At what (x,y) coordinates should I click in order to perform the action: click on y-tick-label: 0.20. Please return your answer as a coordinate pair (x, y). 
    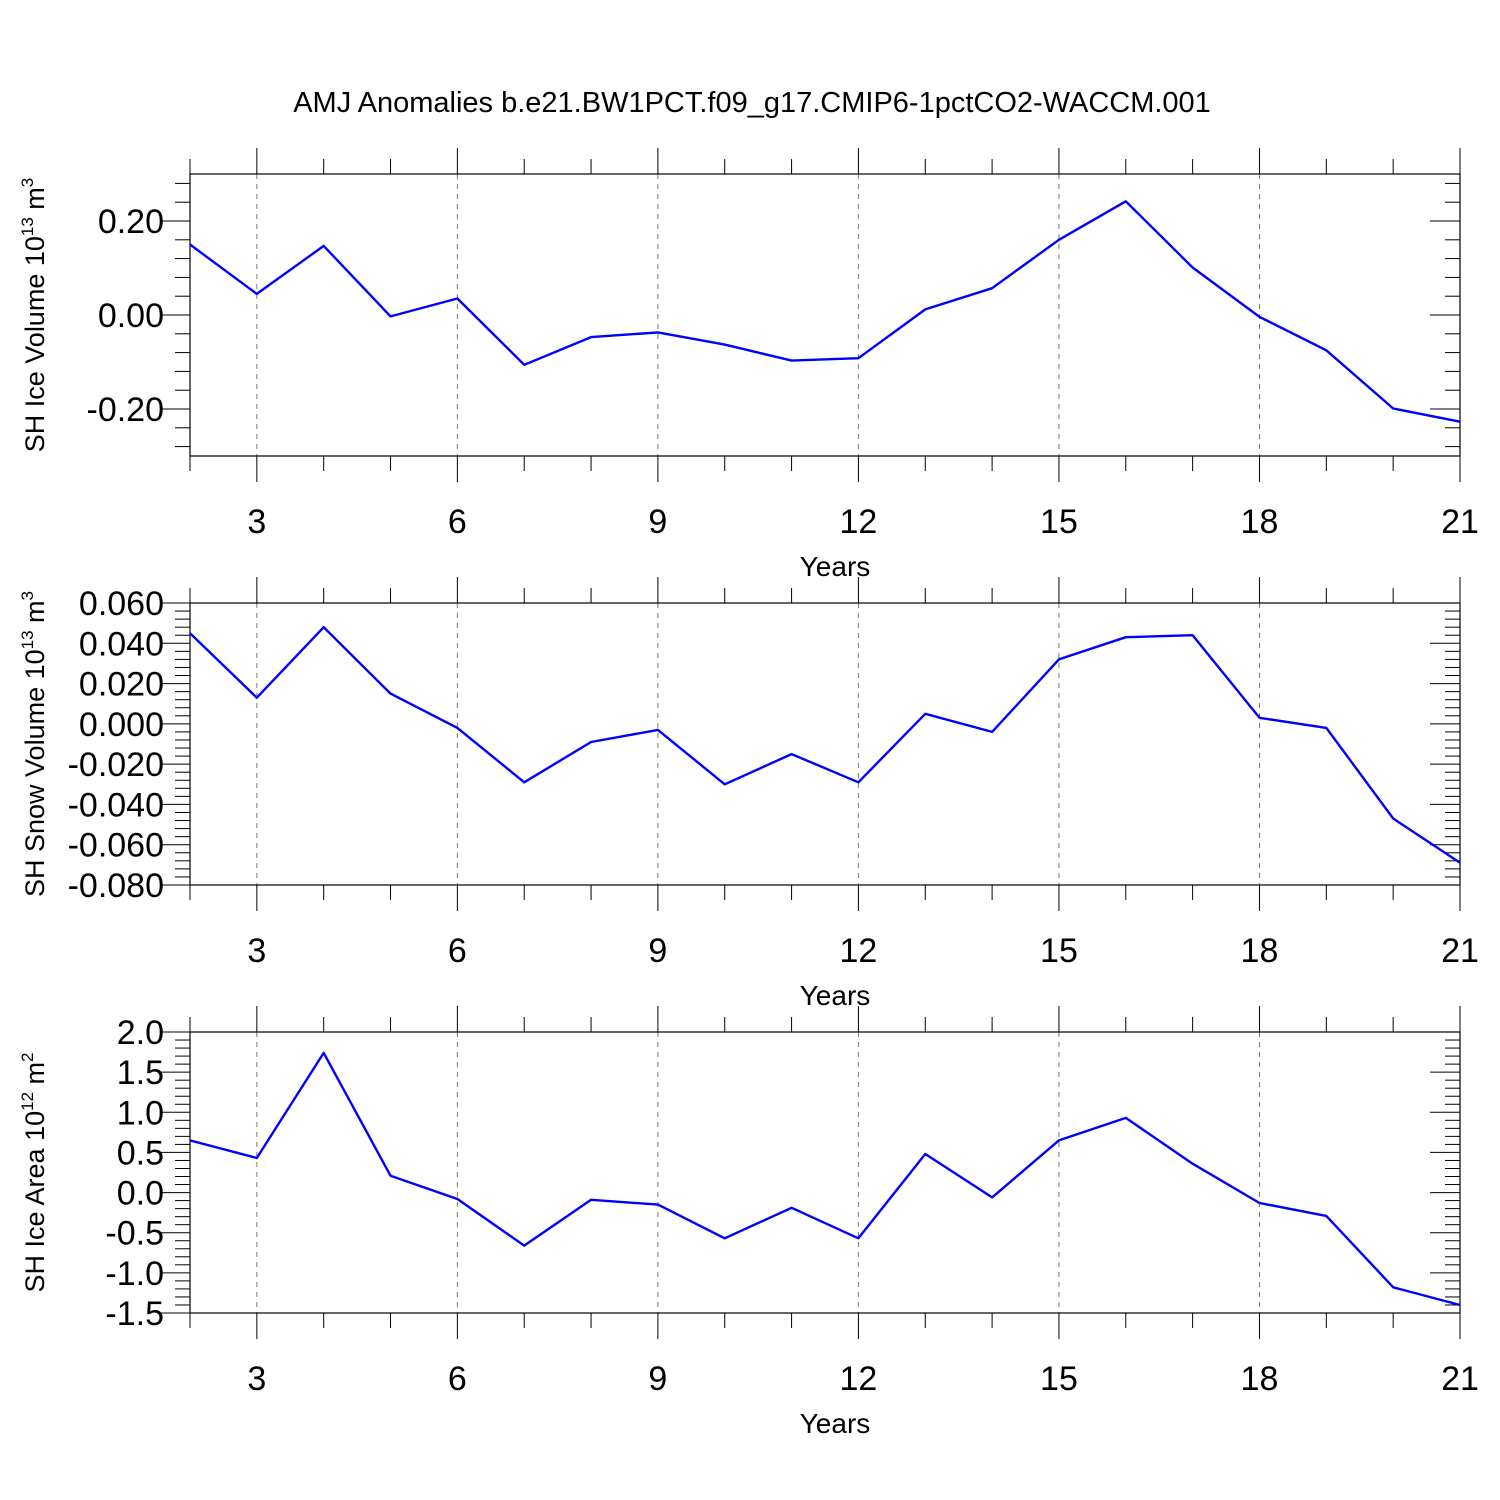
    Looking at the image, I should click on (131, 222).